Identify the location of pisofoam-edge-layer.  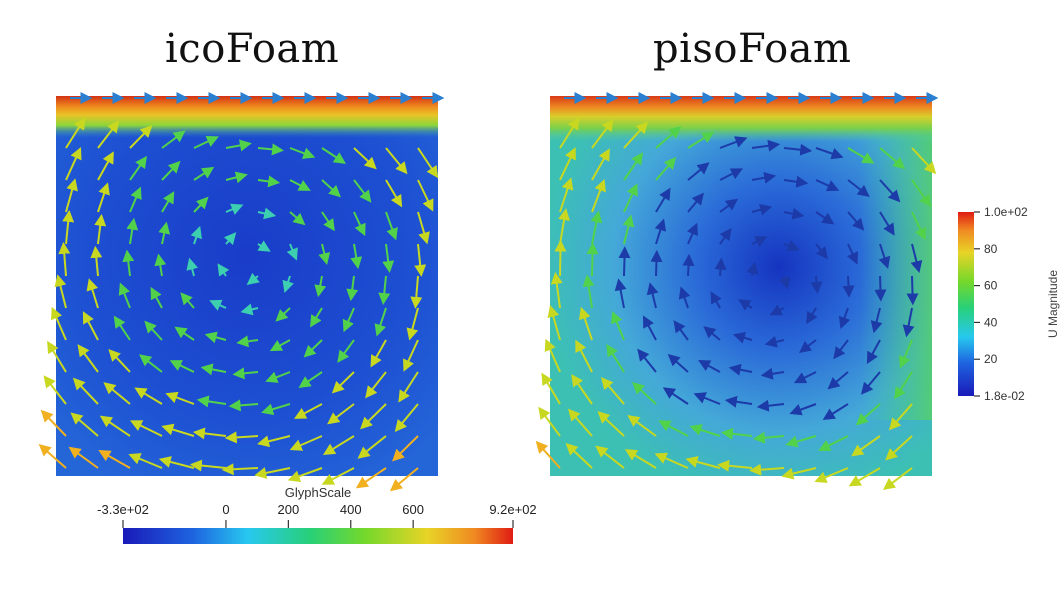
(896, 270).